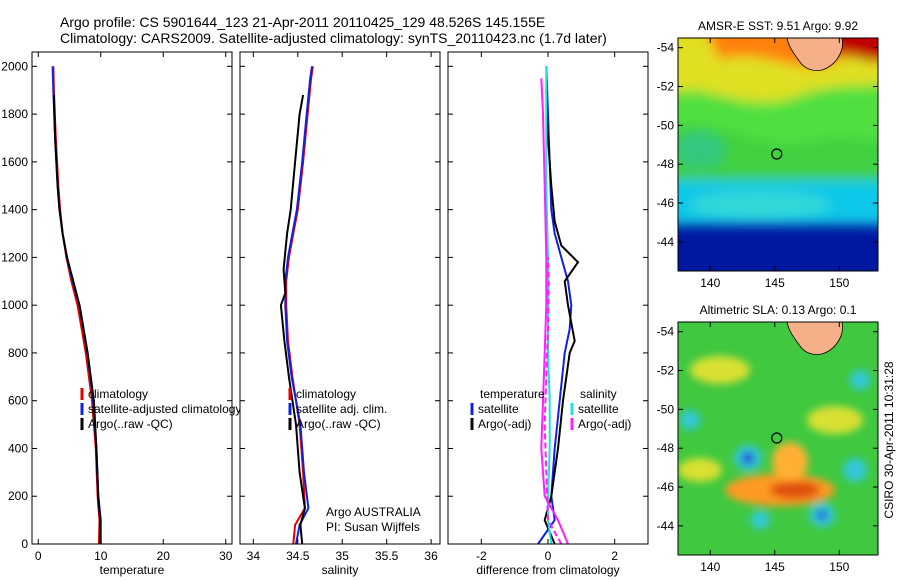 The width and height of the screenshot is (900, 580). Describe the element at coordinates (795, 490) in the screenshot. I see `sla-field-red` at that location.